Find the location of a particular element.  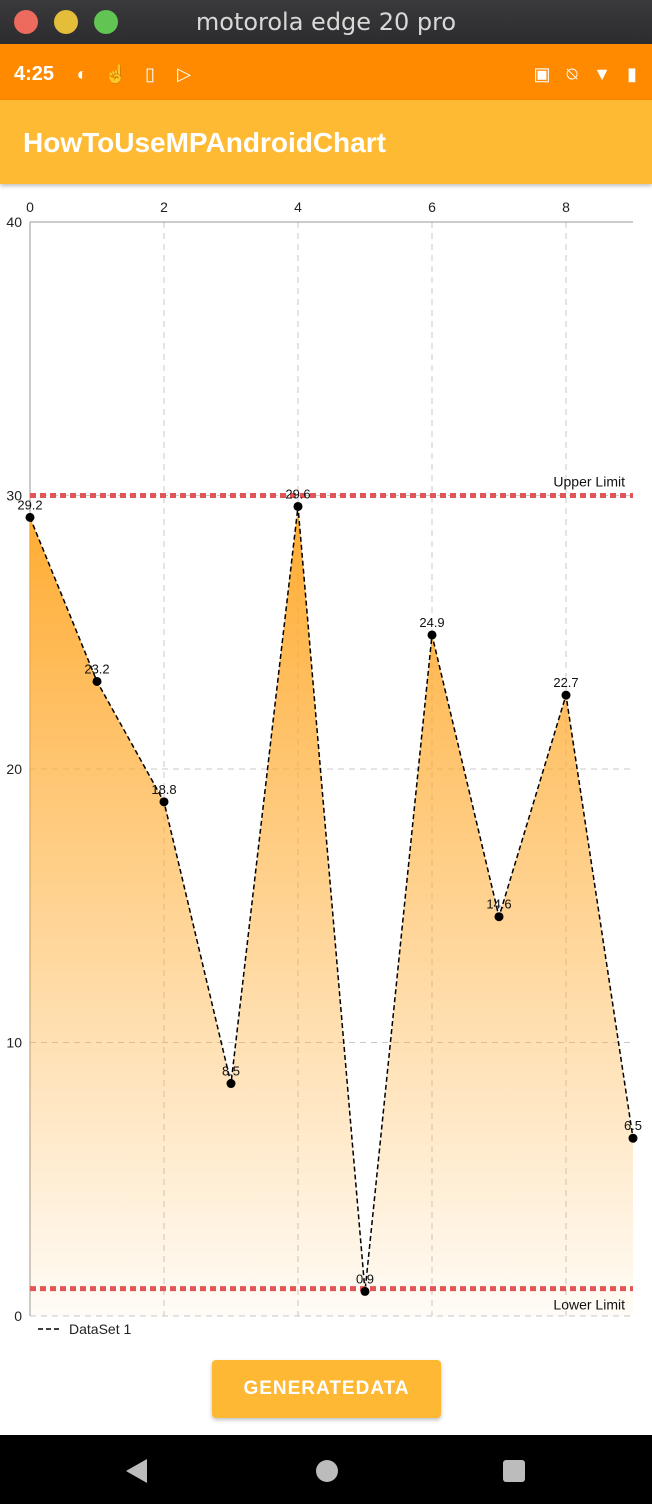

y-tick-label: 40 is located at coordinates (14, 222).